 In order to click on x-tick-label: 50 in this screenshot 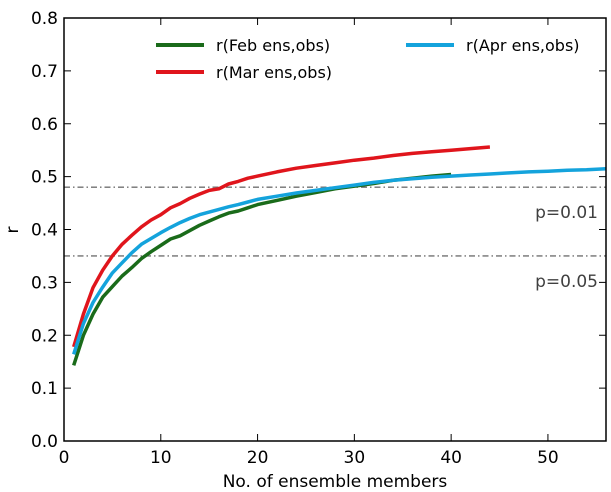, I will do `click(548, 458)`.